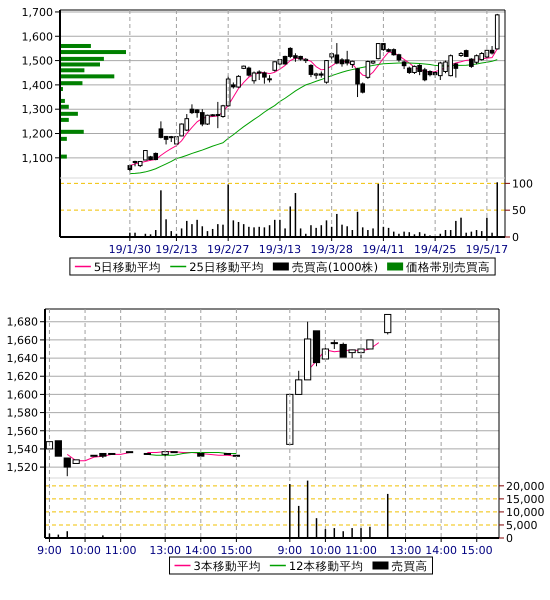 The width and height of the screenshot is (550, 600). What do you see at coordinates (37, 109) in the screenshot?
I see `y-tick-label: 1,300` at bounding box center [37, 109].